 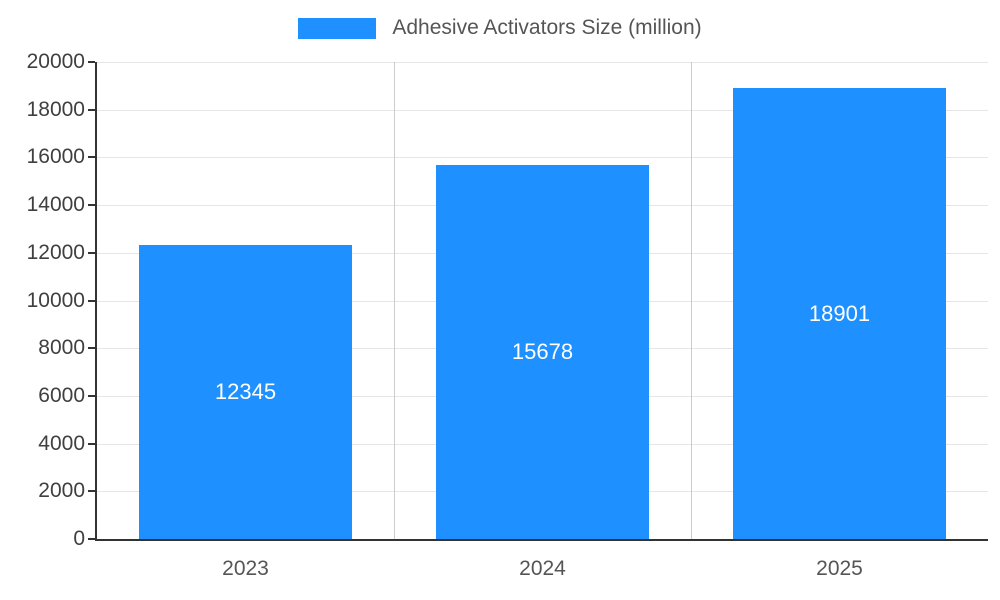 What do you see at coordinates (61, 395) in the screenshot?
I see `y-axis-label: 6000` at bounding box center [61, 395].